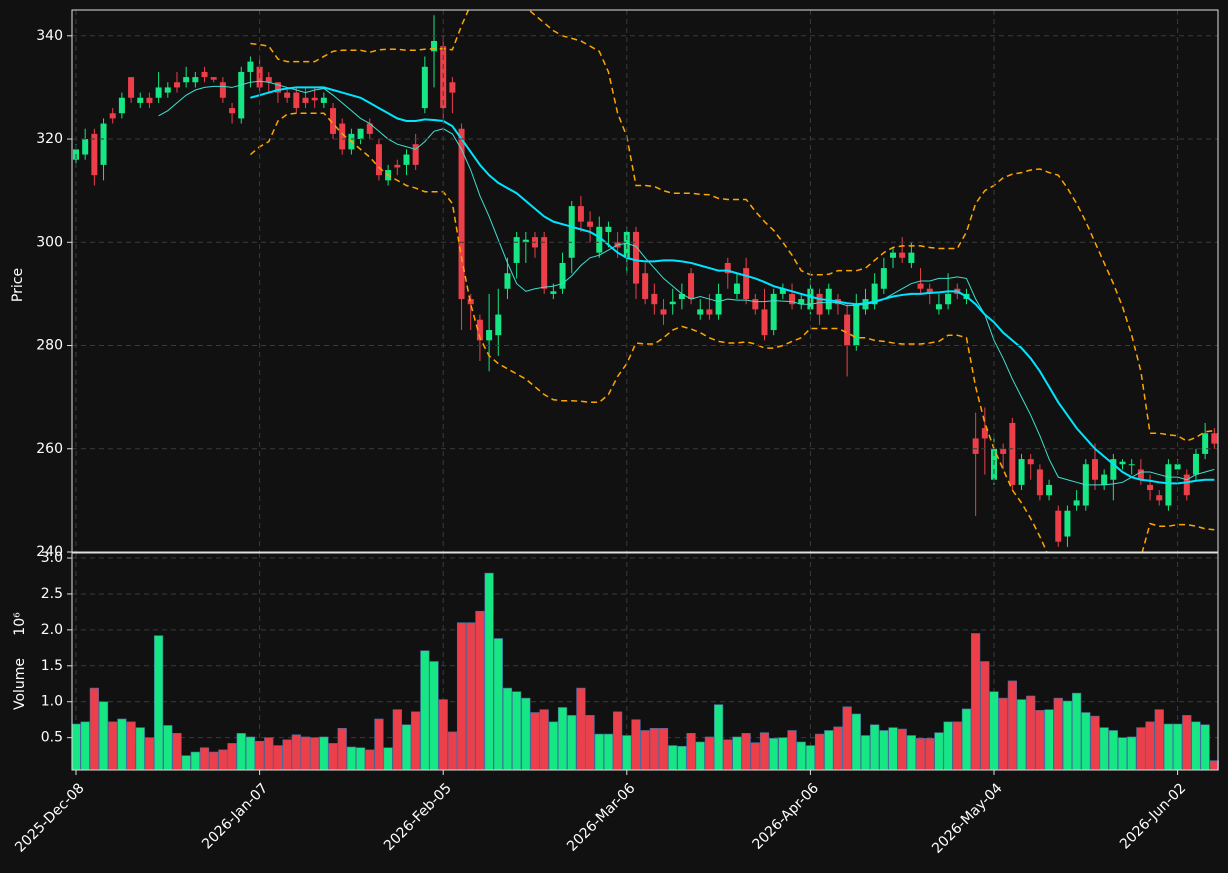 The image size is (1228, 873). I want to click on axis-offset-label: 10⁶, so click(20, 624).